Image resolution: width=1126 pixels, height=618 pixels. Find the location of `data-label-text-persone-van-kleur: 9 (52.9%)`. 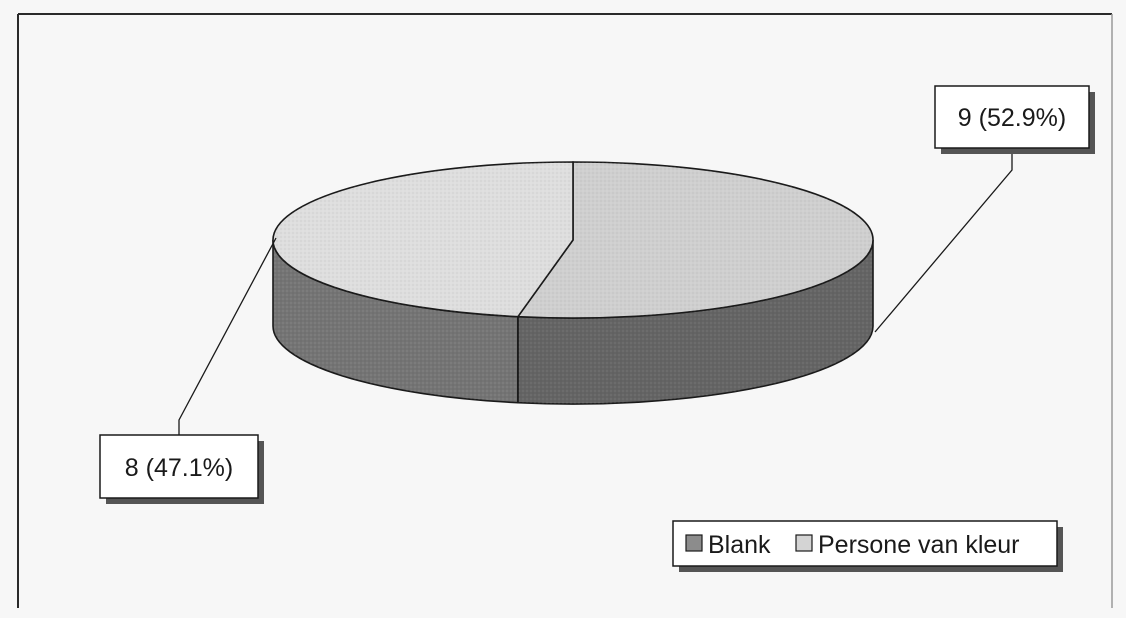

data-label-text-persone-van-kleur: 9 (52.9%) is located at coordinates (1012, 118).